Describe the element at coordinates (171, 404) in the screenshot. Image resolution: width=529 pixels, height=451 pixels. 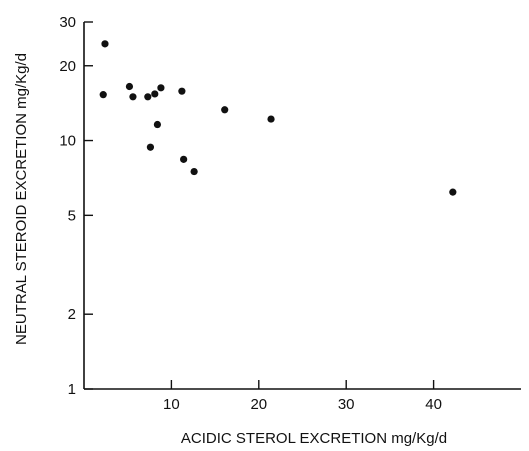
I see `x-tick-label: 10` at that location.